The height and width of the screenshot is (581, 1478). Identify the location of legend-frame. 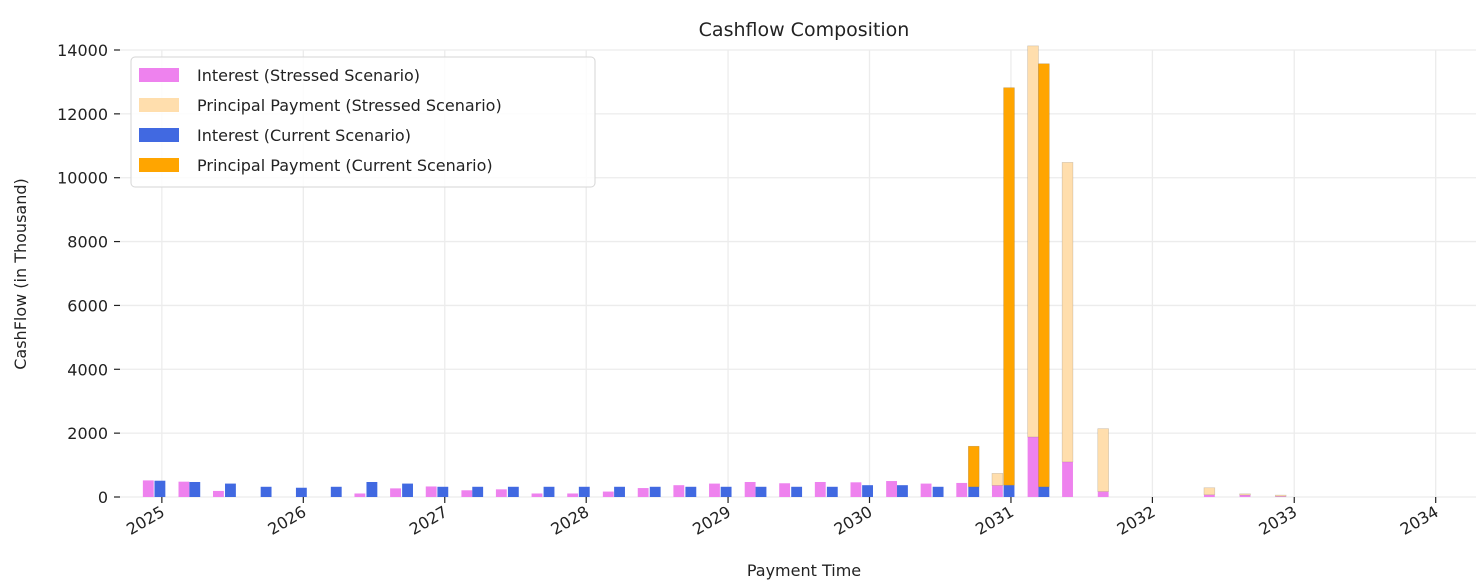
(363, 122).